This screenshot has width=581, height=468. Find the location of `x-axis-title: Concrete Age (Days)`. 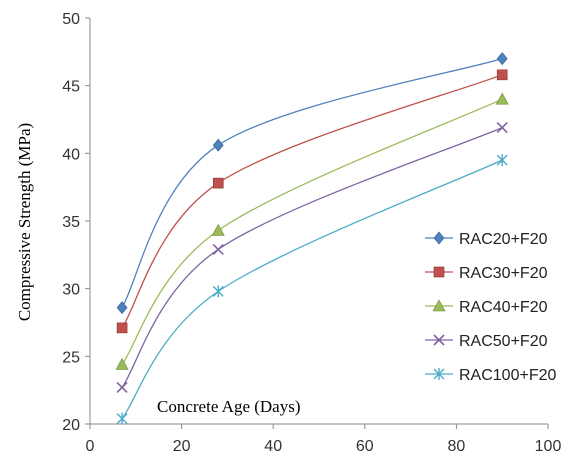

x-axis-title: Concrete Age (Days) is located at coordinates (229, 406).